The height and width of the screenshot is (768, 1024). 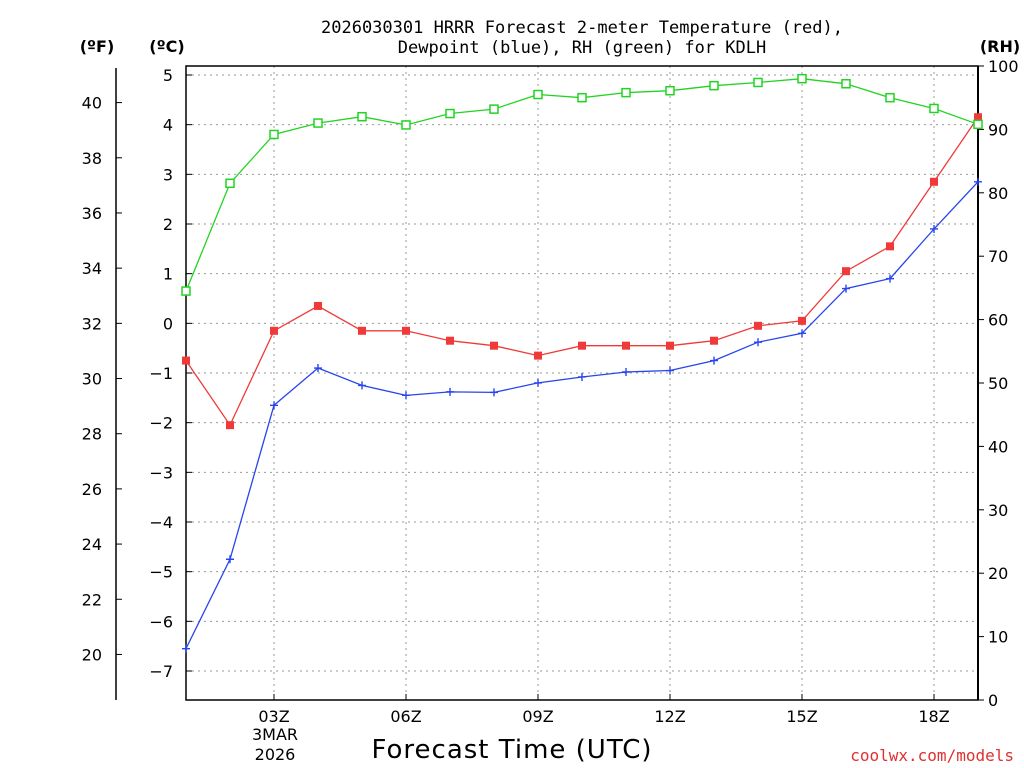 I want to click on rh-tick-label: 80, so click(x=998, y=193).